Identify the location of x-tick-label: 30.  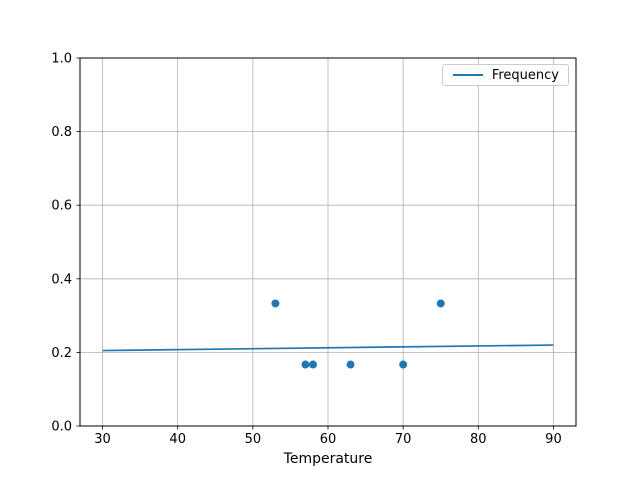
(102, 439).